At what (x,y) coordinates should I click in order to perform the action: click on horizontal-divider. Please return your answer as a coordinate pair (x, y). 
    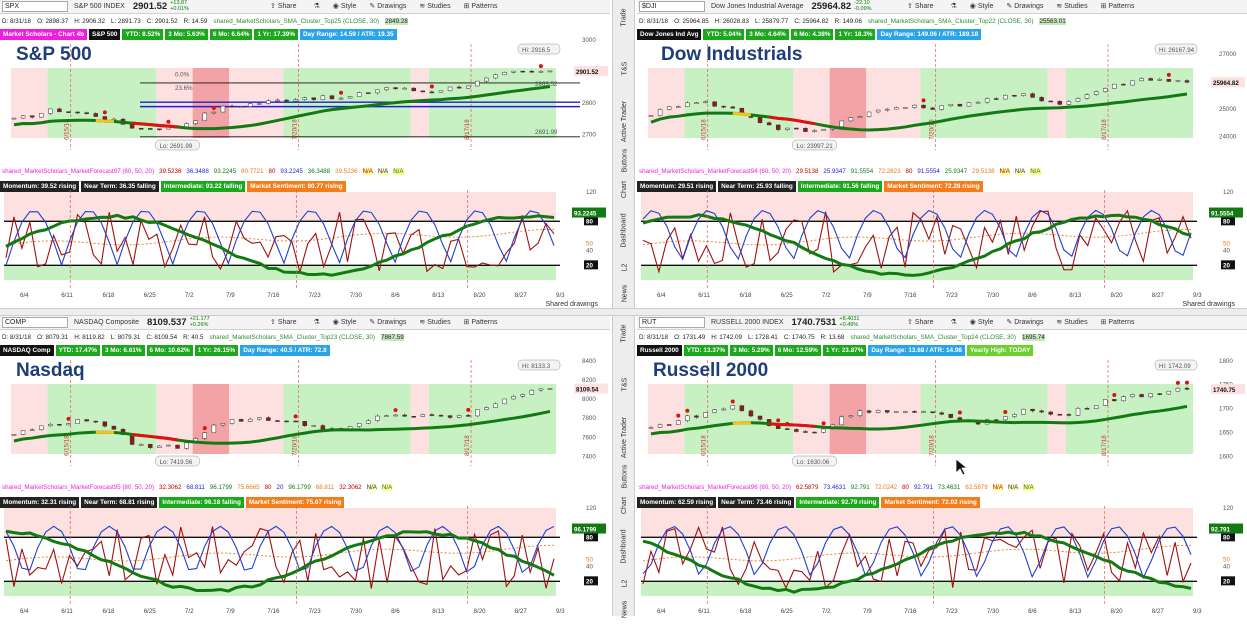
    Looking at the image, I should click on (623, 312).